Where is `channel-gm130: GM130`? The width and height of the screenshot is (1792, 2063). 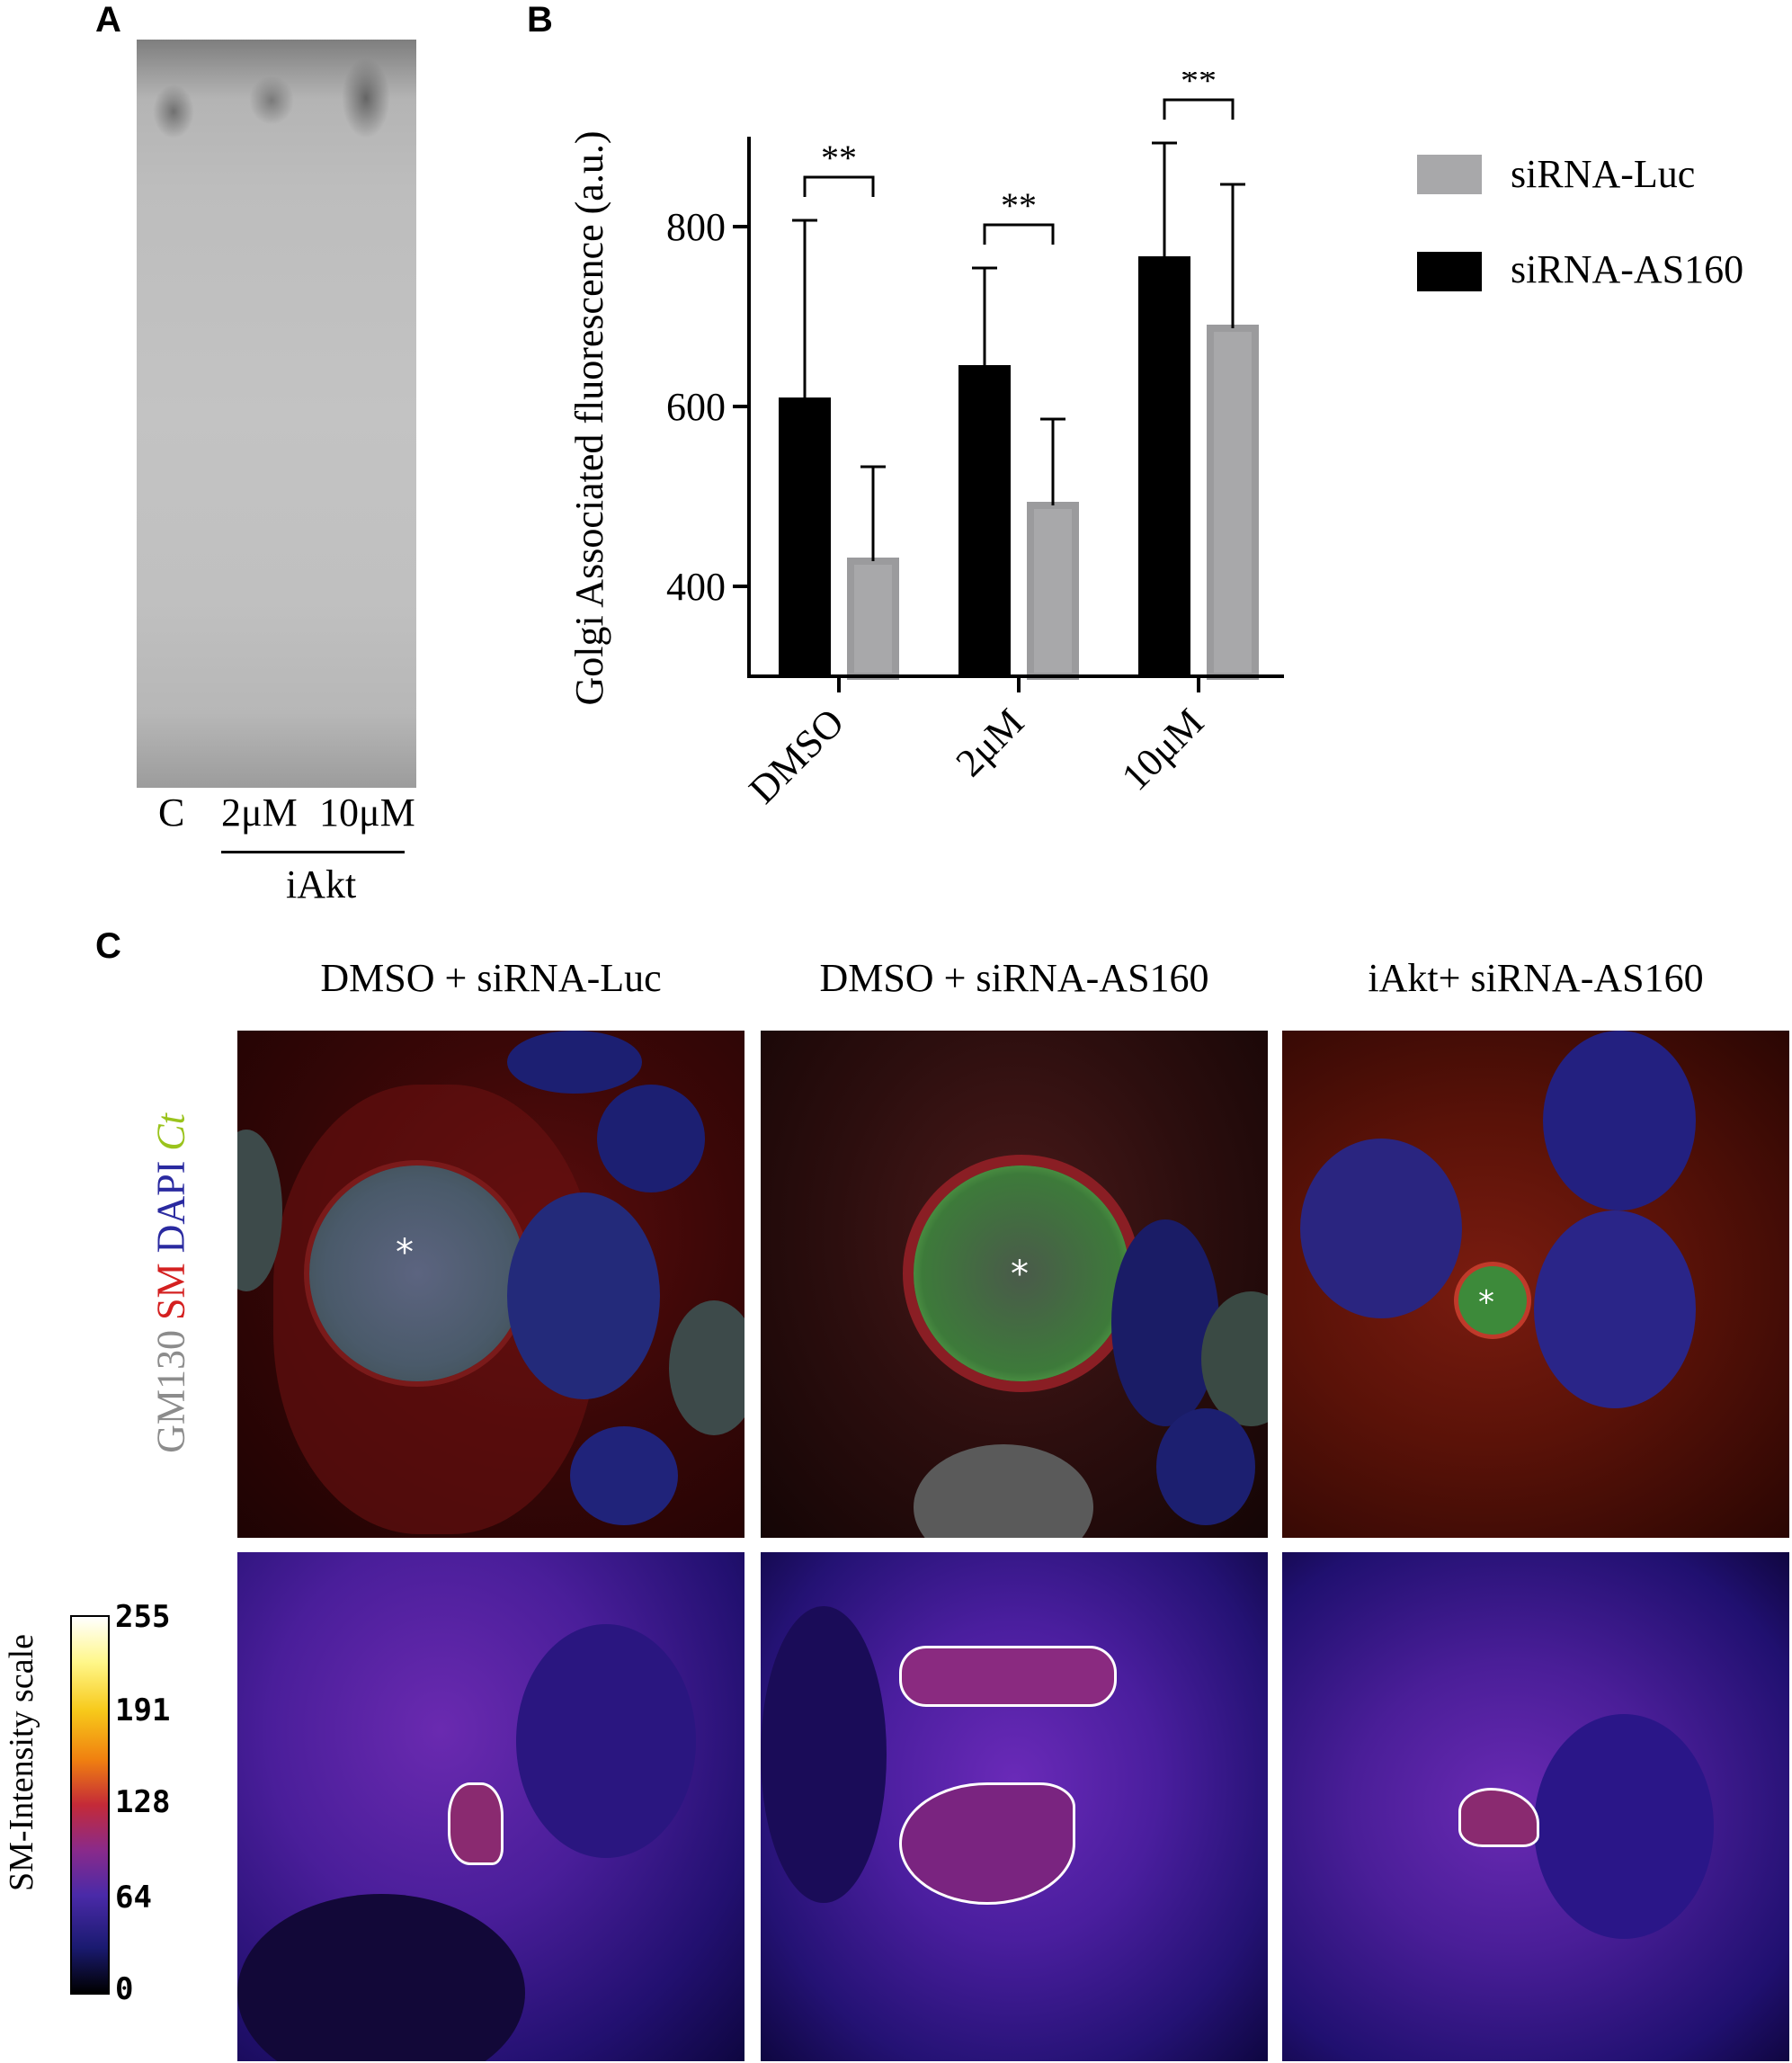 channel-gm130: GM130 is located at coordinates (171, 1391).